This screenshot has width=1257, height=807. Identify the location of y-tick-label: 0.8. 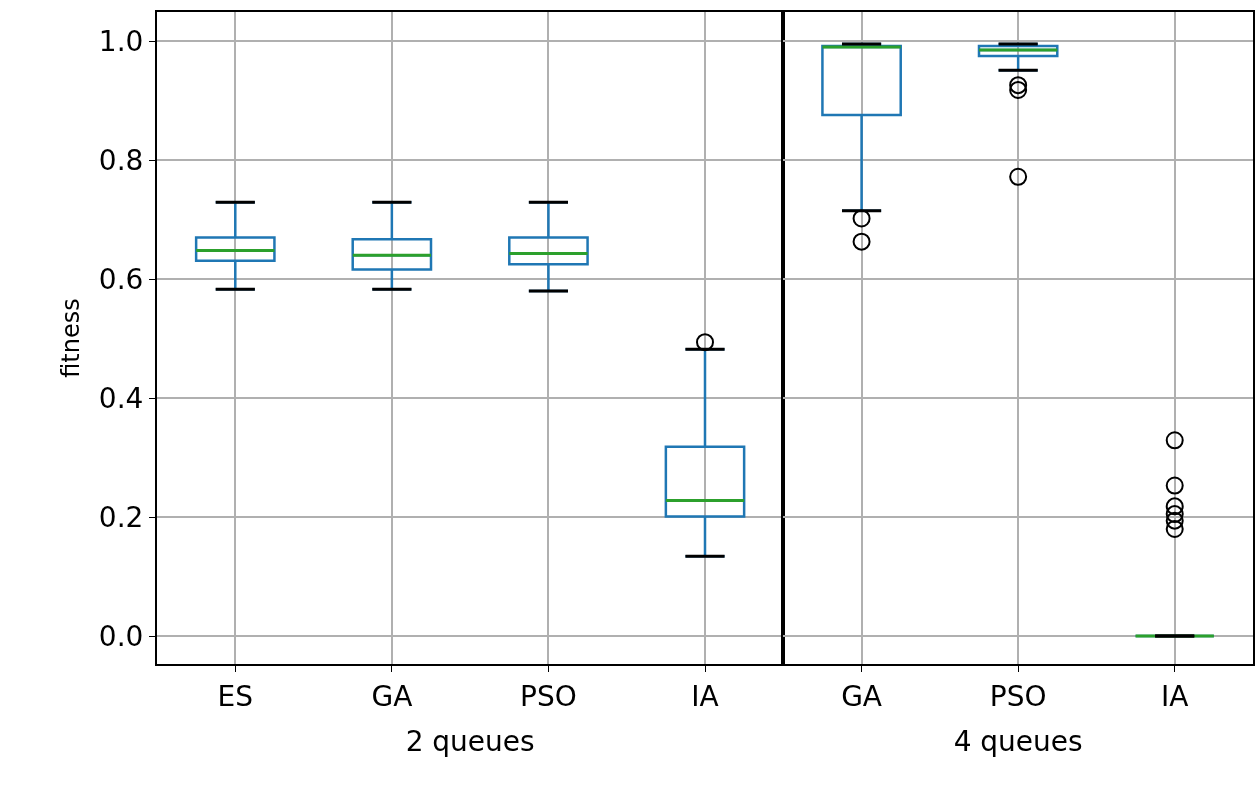
(121, 160).